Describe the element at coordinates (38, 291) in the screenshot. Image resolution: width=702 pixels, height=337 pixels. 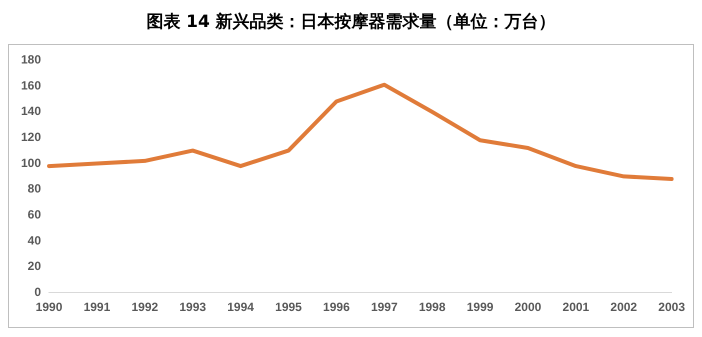
I see `y-tick-label: 0` at that location.